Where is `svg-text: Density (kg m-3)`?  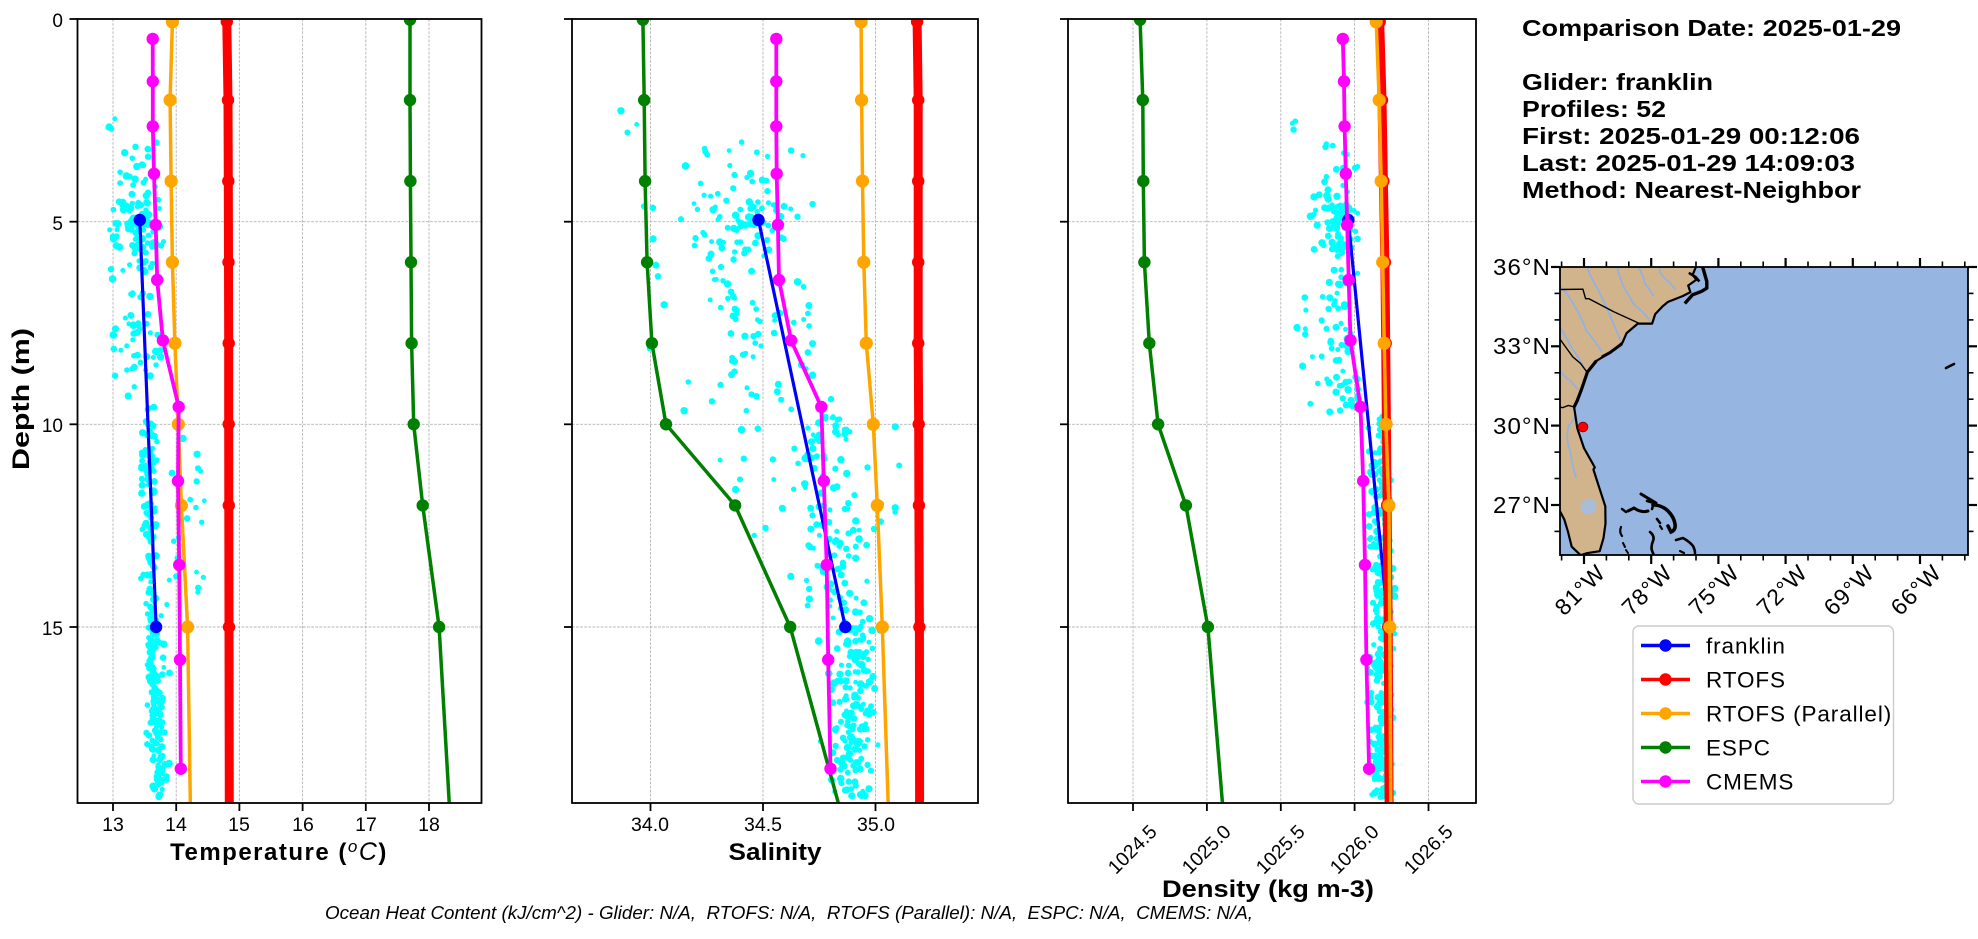
svg-text: Density (kg m-3) is located at coordinates (1268, 889).